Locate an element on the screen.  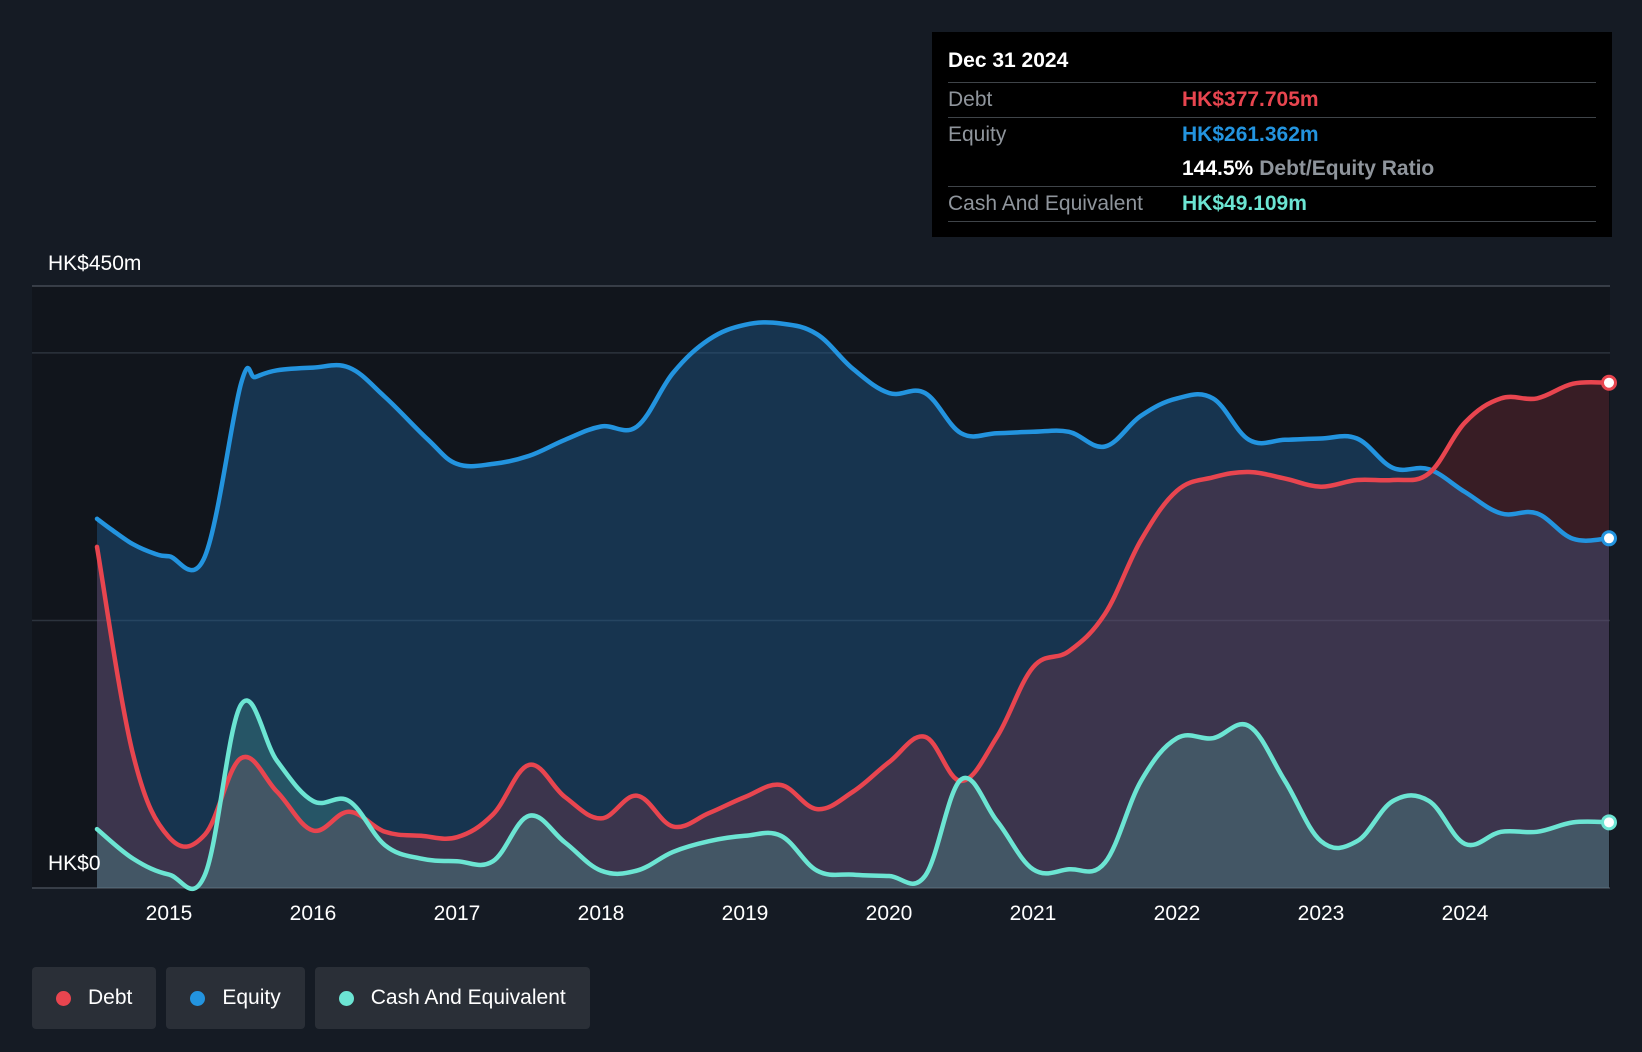
endpoint-debt is located at coordinates (1609, 382).